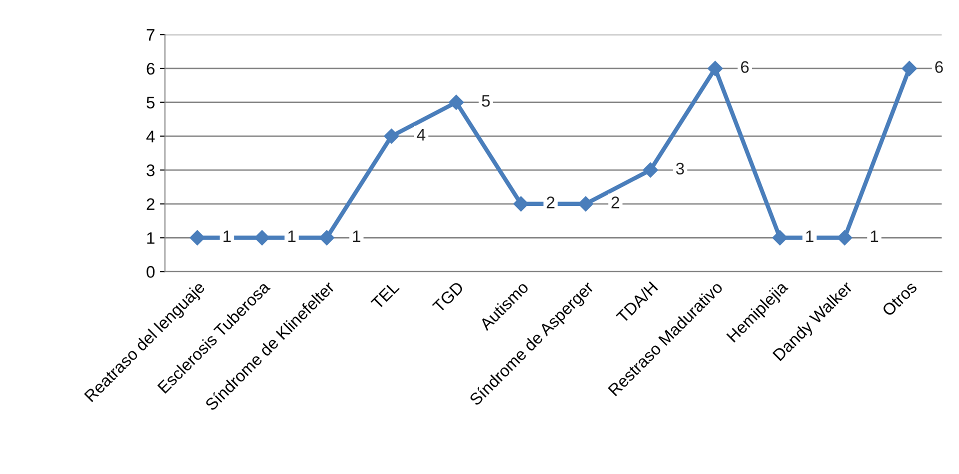  What do you see at coordinates (150, 170) in the screenshot?
I see `y-tick-label: 3` at bounding box center [150, 170].